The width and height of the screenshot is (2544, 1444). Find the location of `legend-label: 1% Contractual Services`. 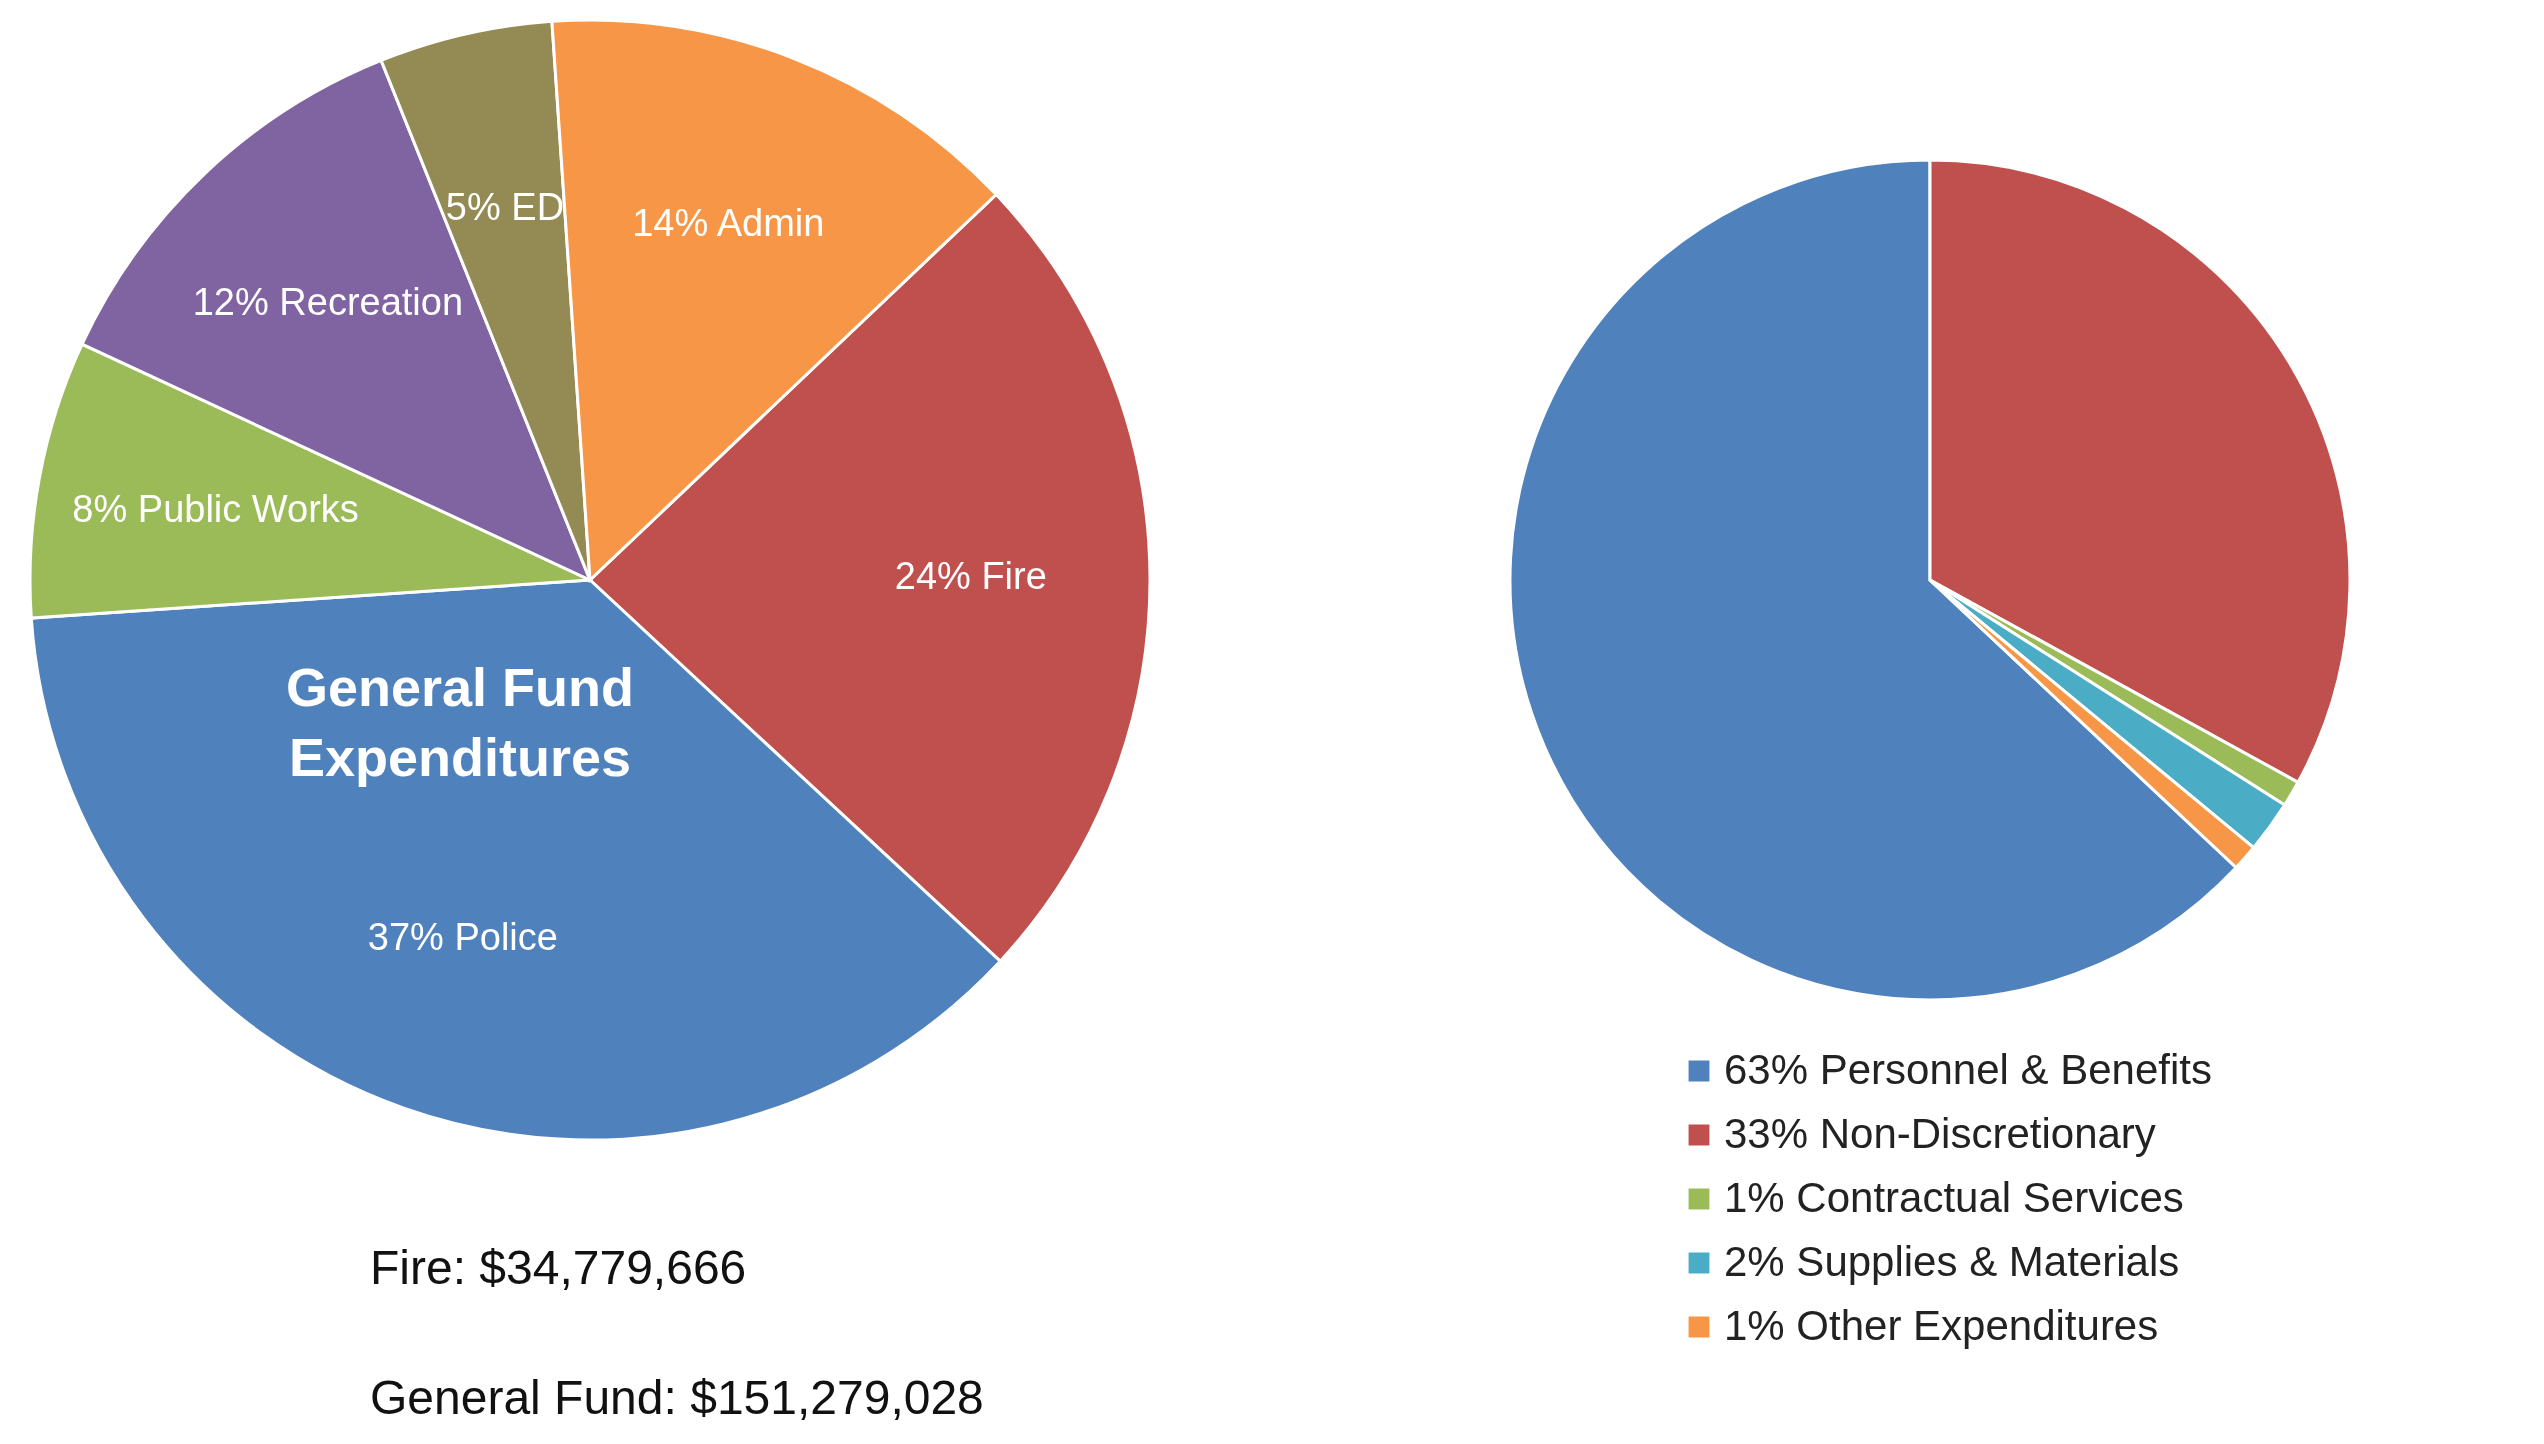

legend-label: 1% Contractual Services is located at coordinates (1954, 1197).